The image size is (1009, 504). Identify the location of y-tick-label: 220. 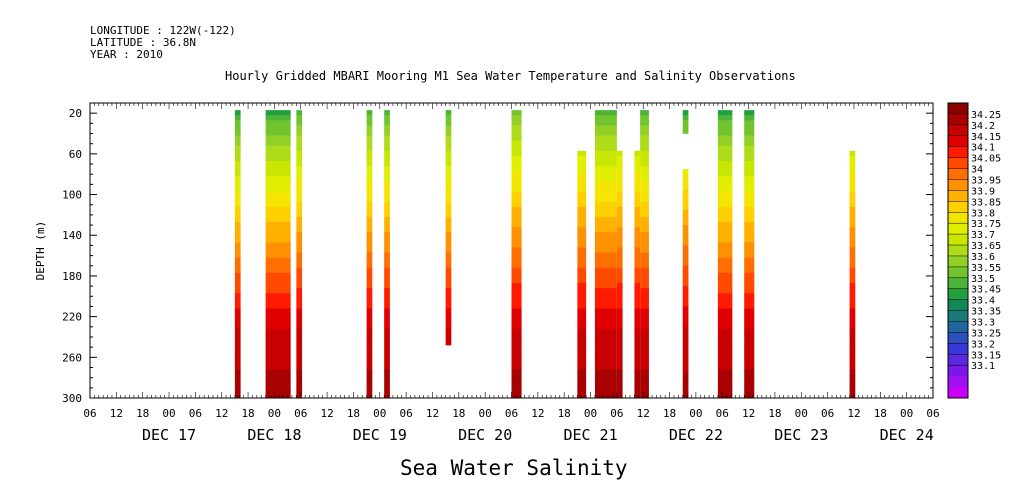
(72, 317).